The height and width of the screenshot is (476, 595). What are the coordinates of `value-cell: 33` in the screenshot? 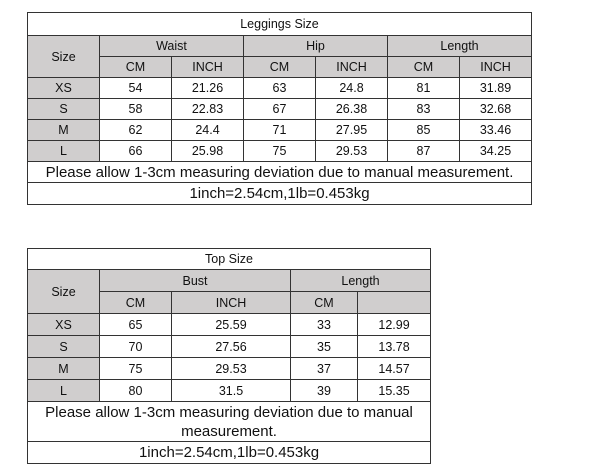 It's located at (324, 324).